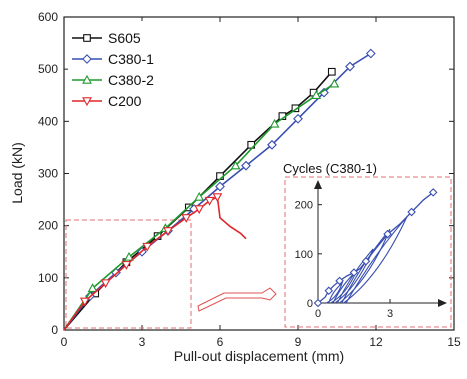 The height and width of the screenshot is (379, 467). What do you see at coordinates (107, 101) in the screenshot?
I see `legend-item-c200: C200` at bounding box center [107, 101].